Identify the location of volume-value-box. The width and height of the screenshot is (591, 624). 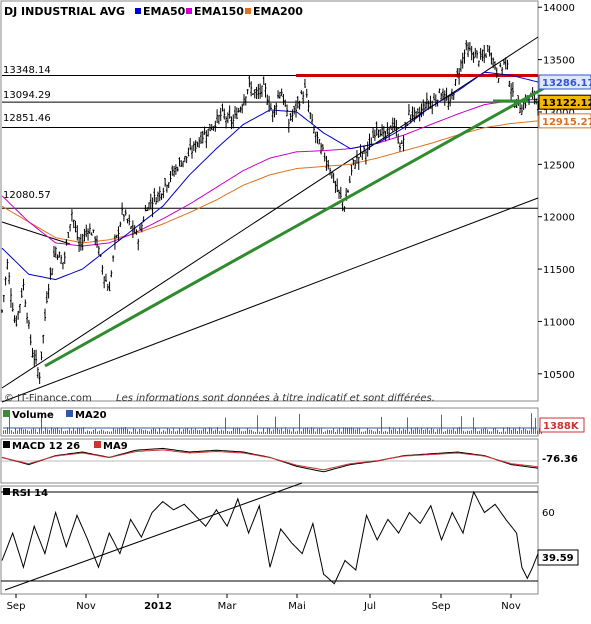
(562, 425).